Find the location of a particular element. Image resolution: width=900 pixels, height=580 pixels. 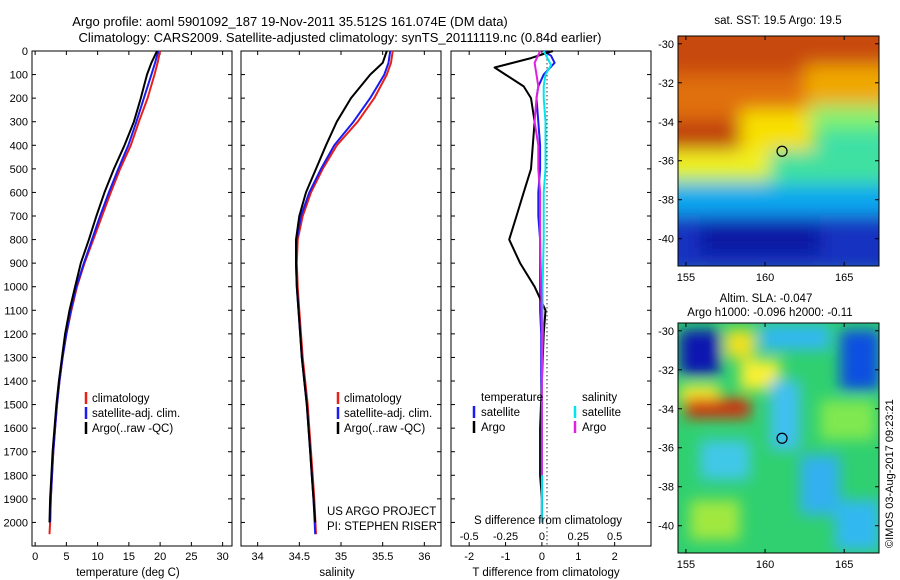

legend-label-s-argo: Argo is located at coordinates (594, 428).